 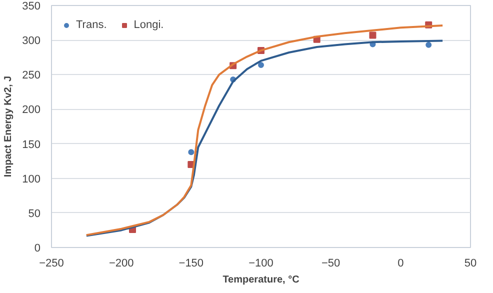 What do you see at coordinates (401, 264) in the screenshot?
I see `x-tick-label: 0` at bounding box center [401, 264].